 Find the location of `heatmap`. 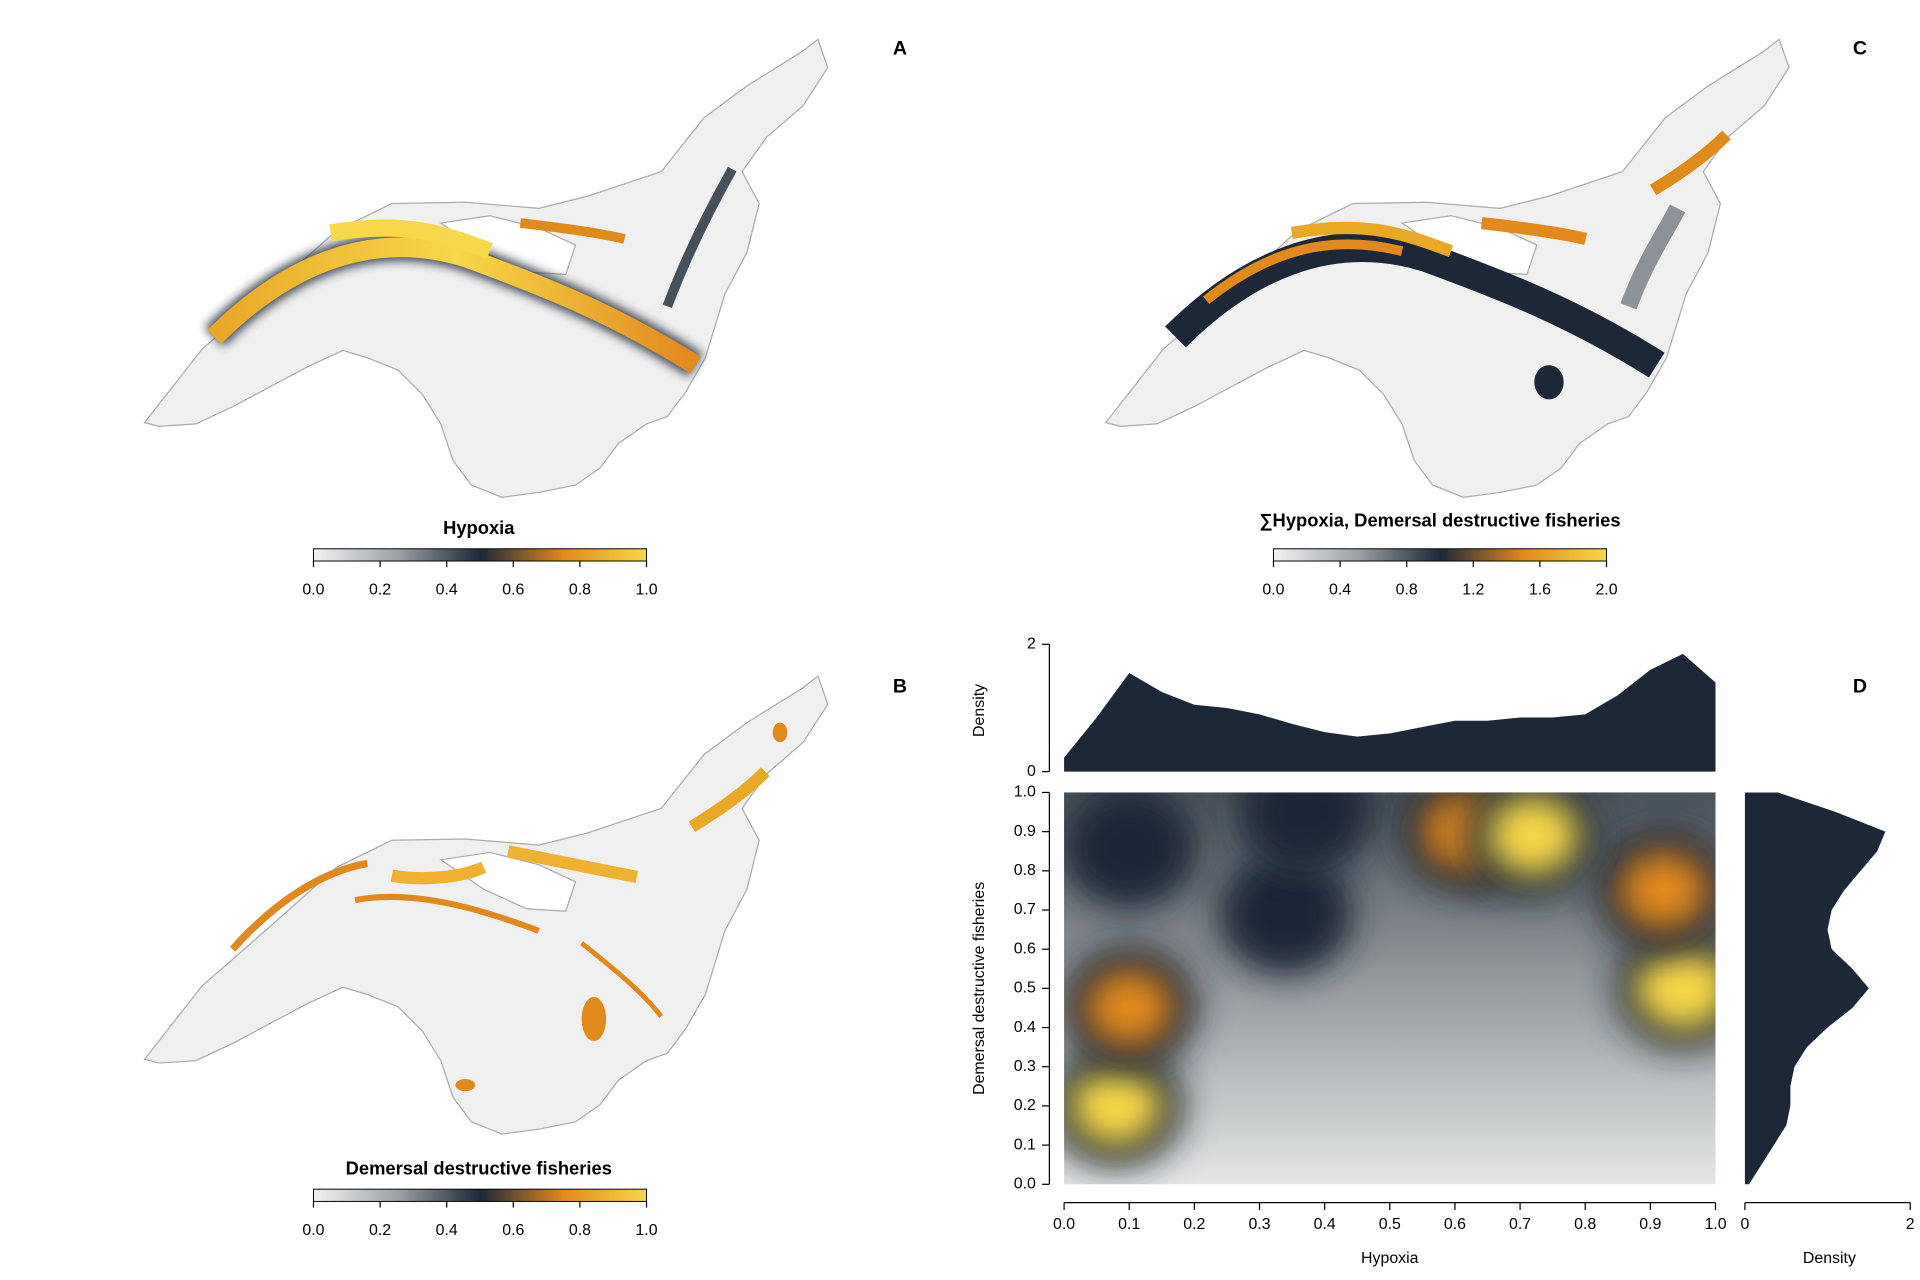

heatmap is located at coordinates (1390, 980).